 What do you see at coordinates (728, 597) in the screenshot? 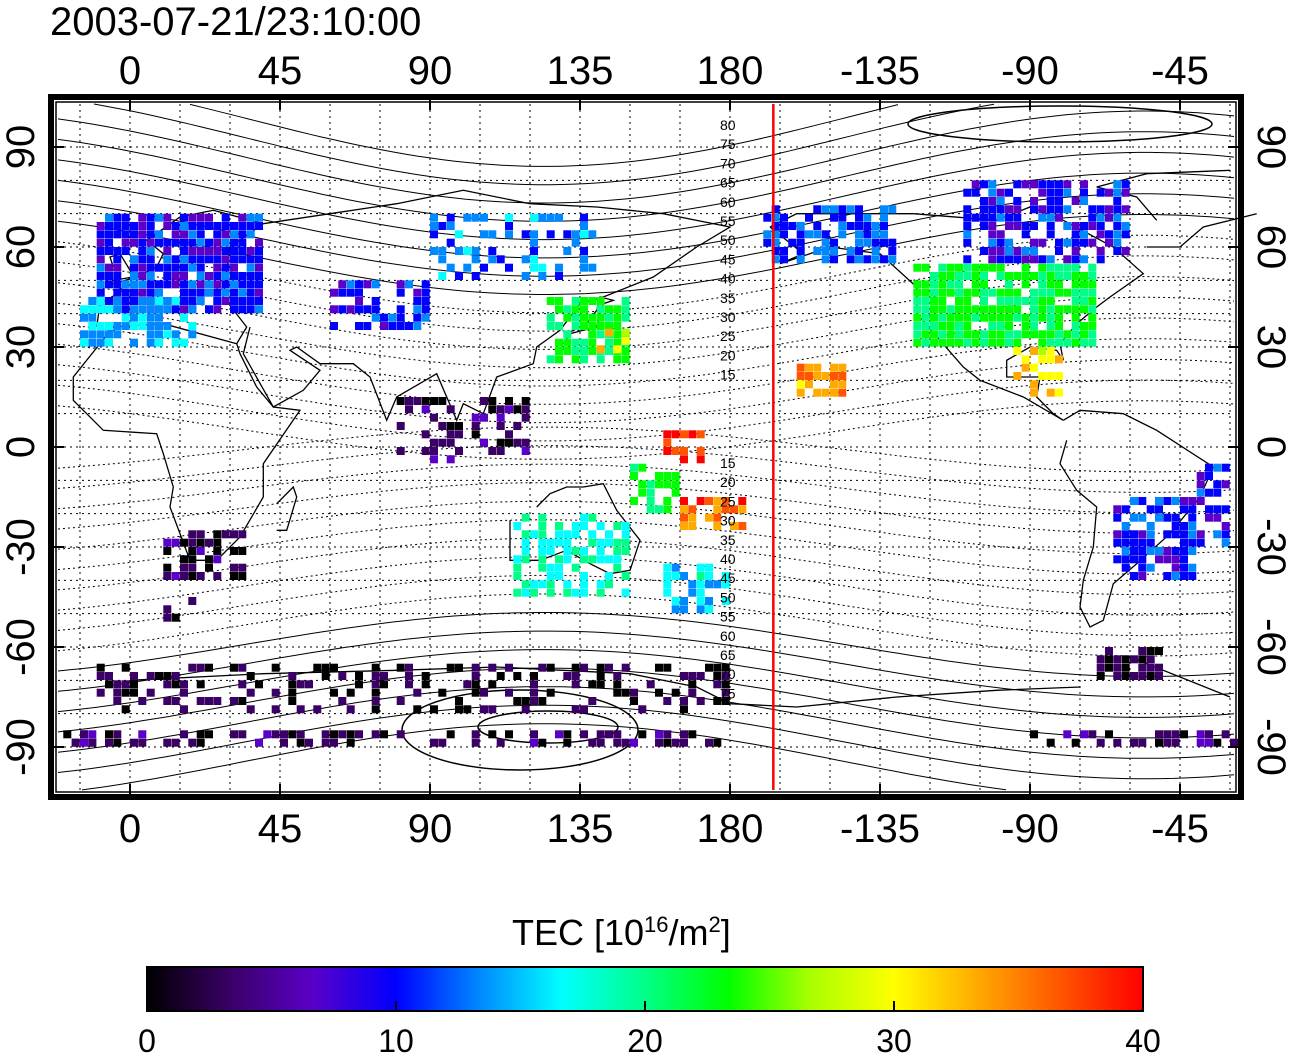
I see `contour-label: 50` at bounding box center [728, 597].